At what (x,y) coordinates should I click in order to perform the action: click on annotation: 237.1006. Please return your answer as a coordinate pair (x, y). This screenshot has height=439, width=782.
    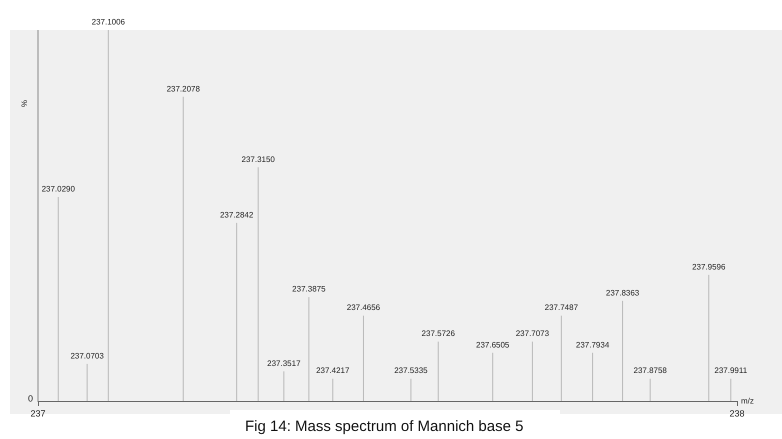
    Looking at the image, I should click on (109, 22).